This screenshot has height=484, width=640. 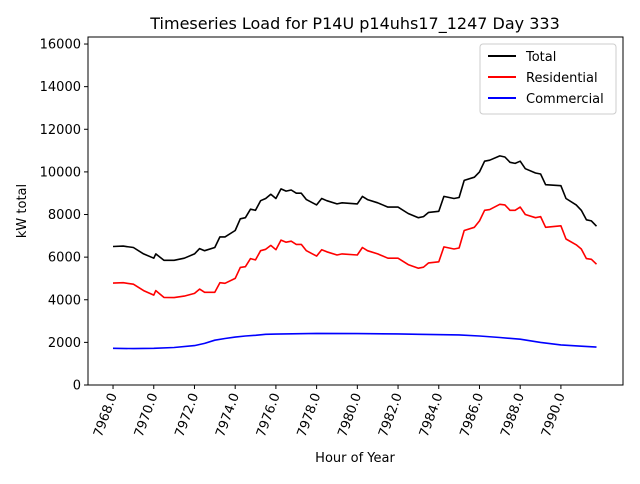 What do you see at coordinates (64, 300) in the screenshot?
I see `y-tick-label: 4000` at bounding box center [64, 300].